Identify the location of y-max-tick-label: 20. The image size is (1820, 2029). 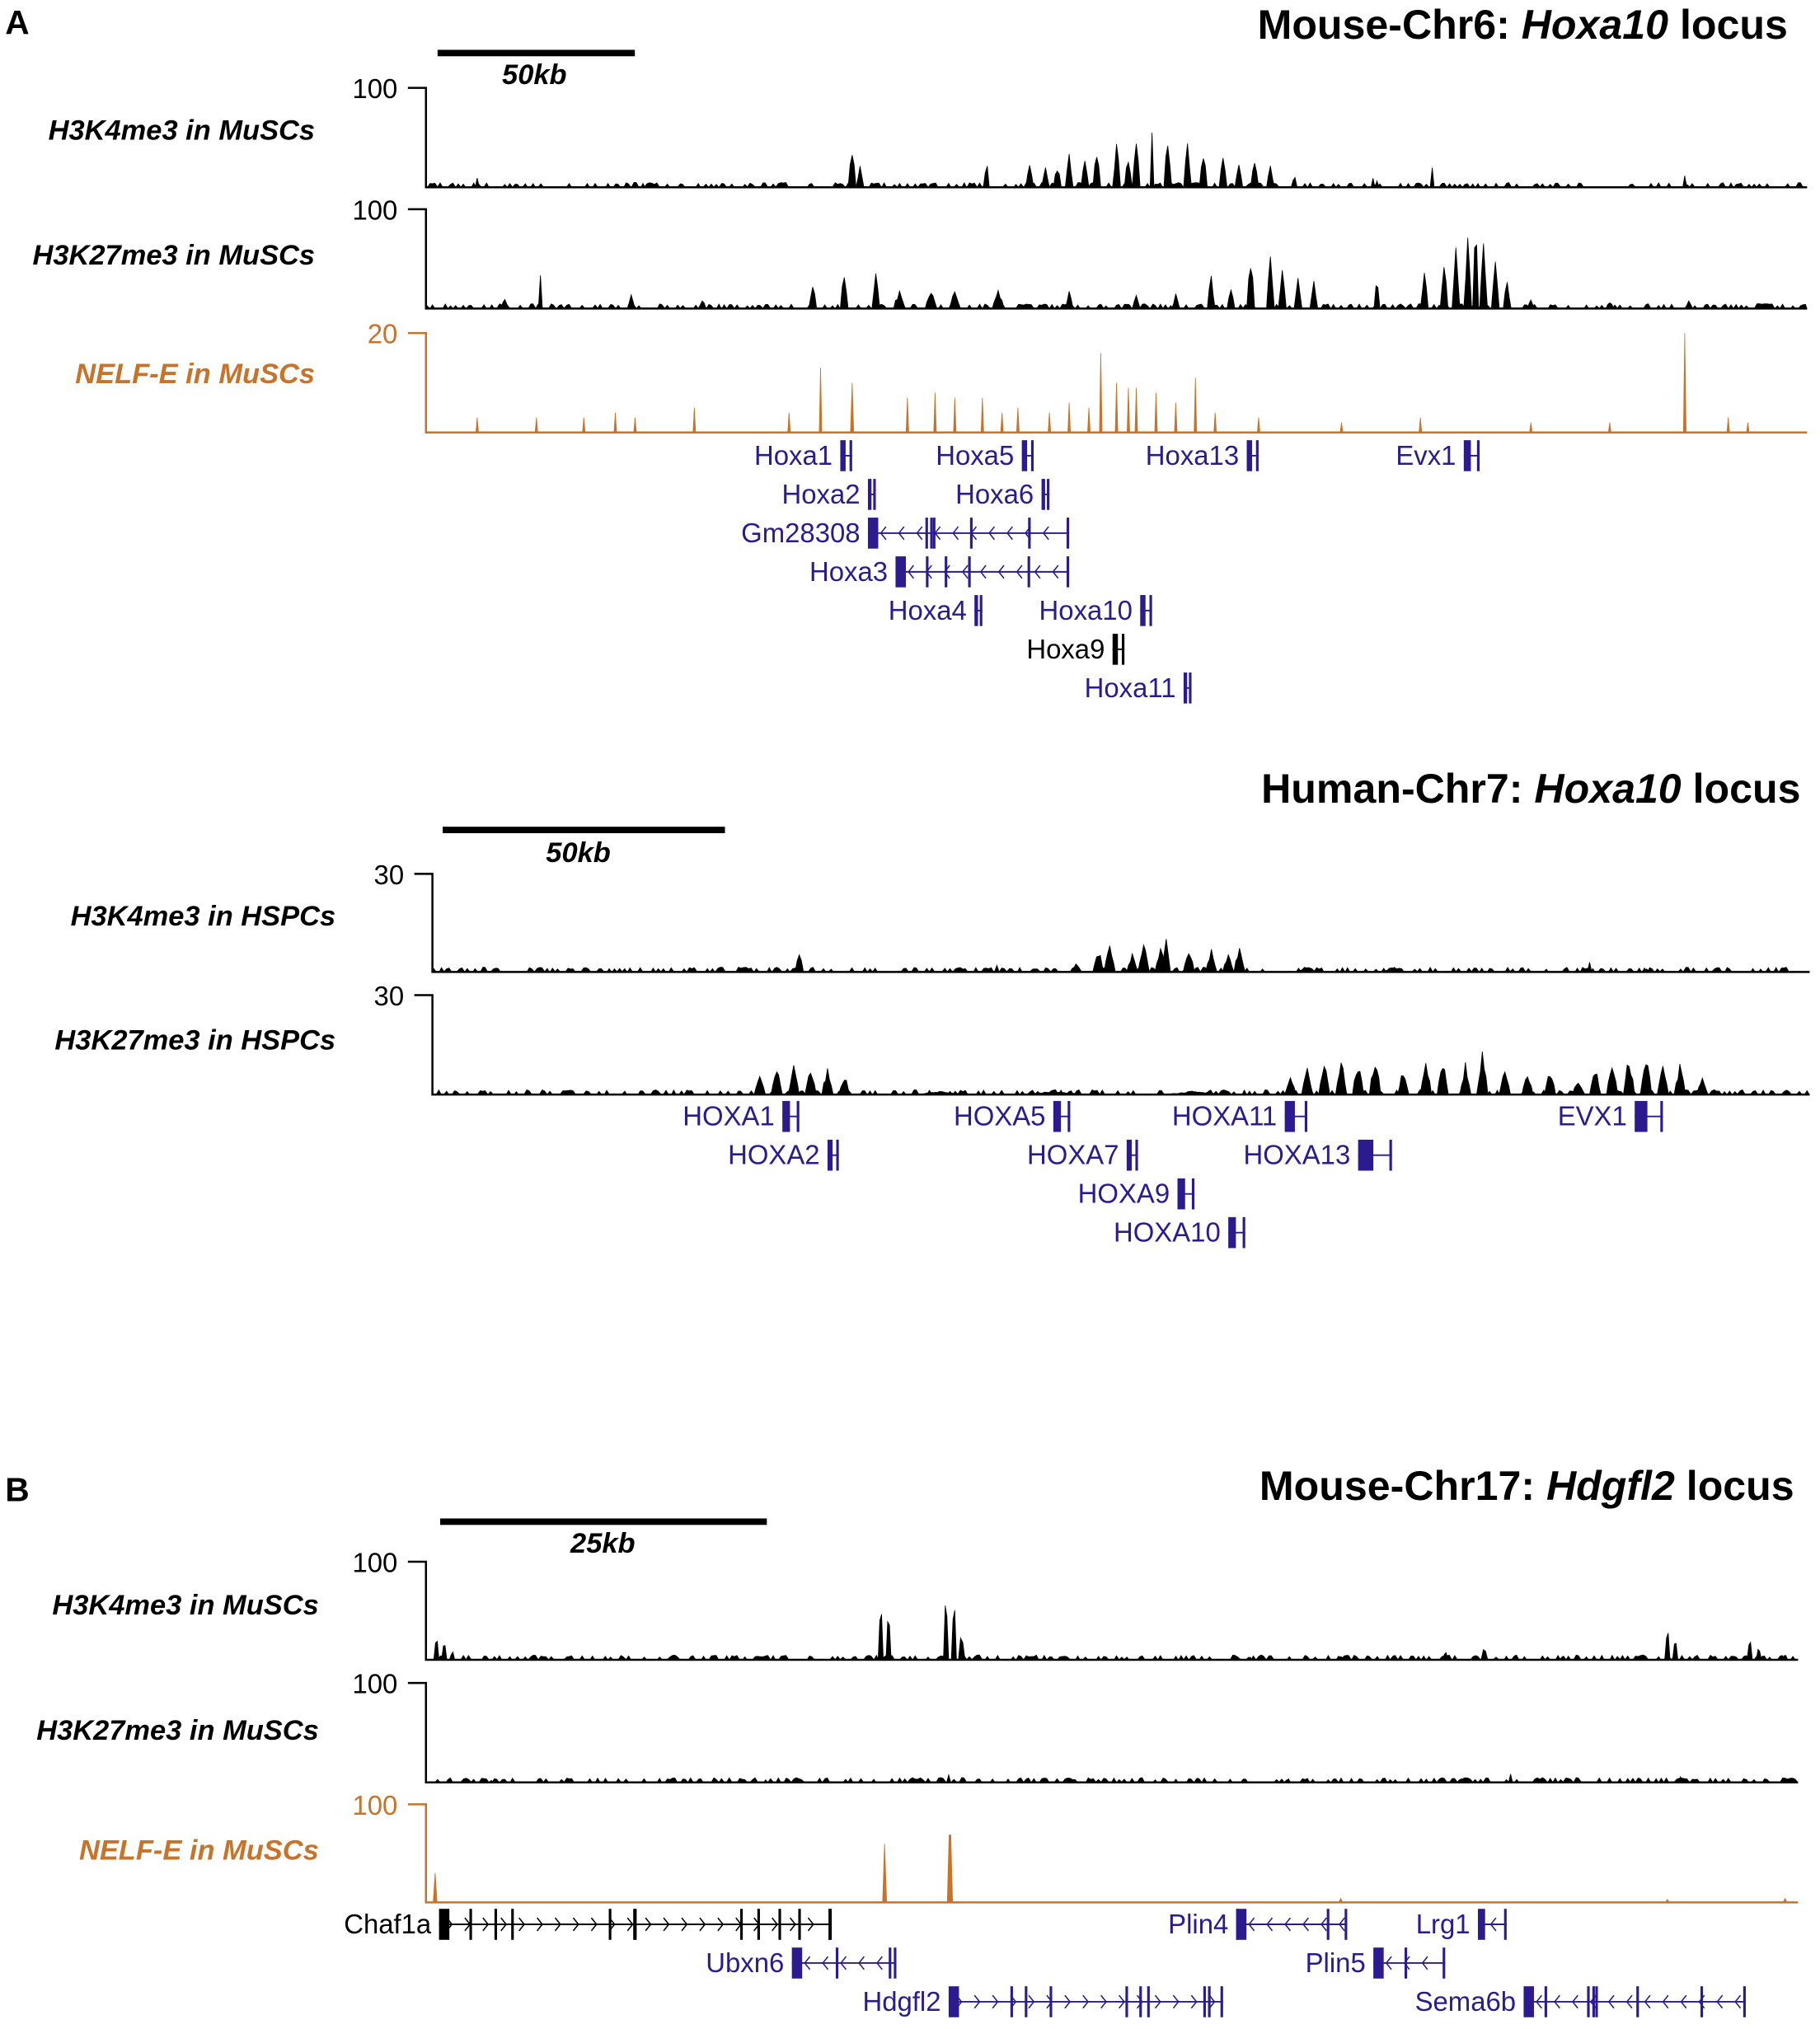
(383, 334).